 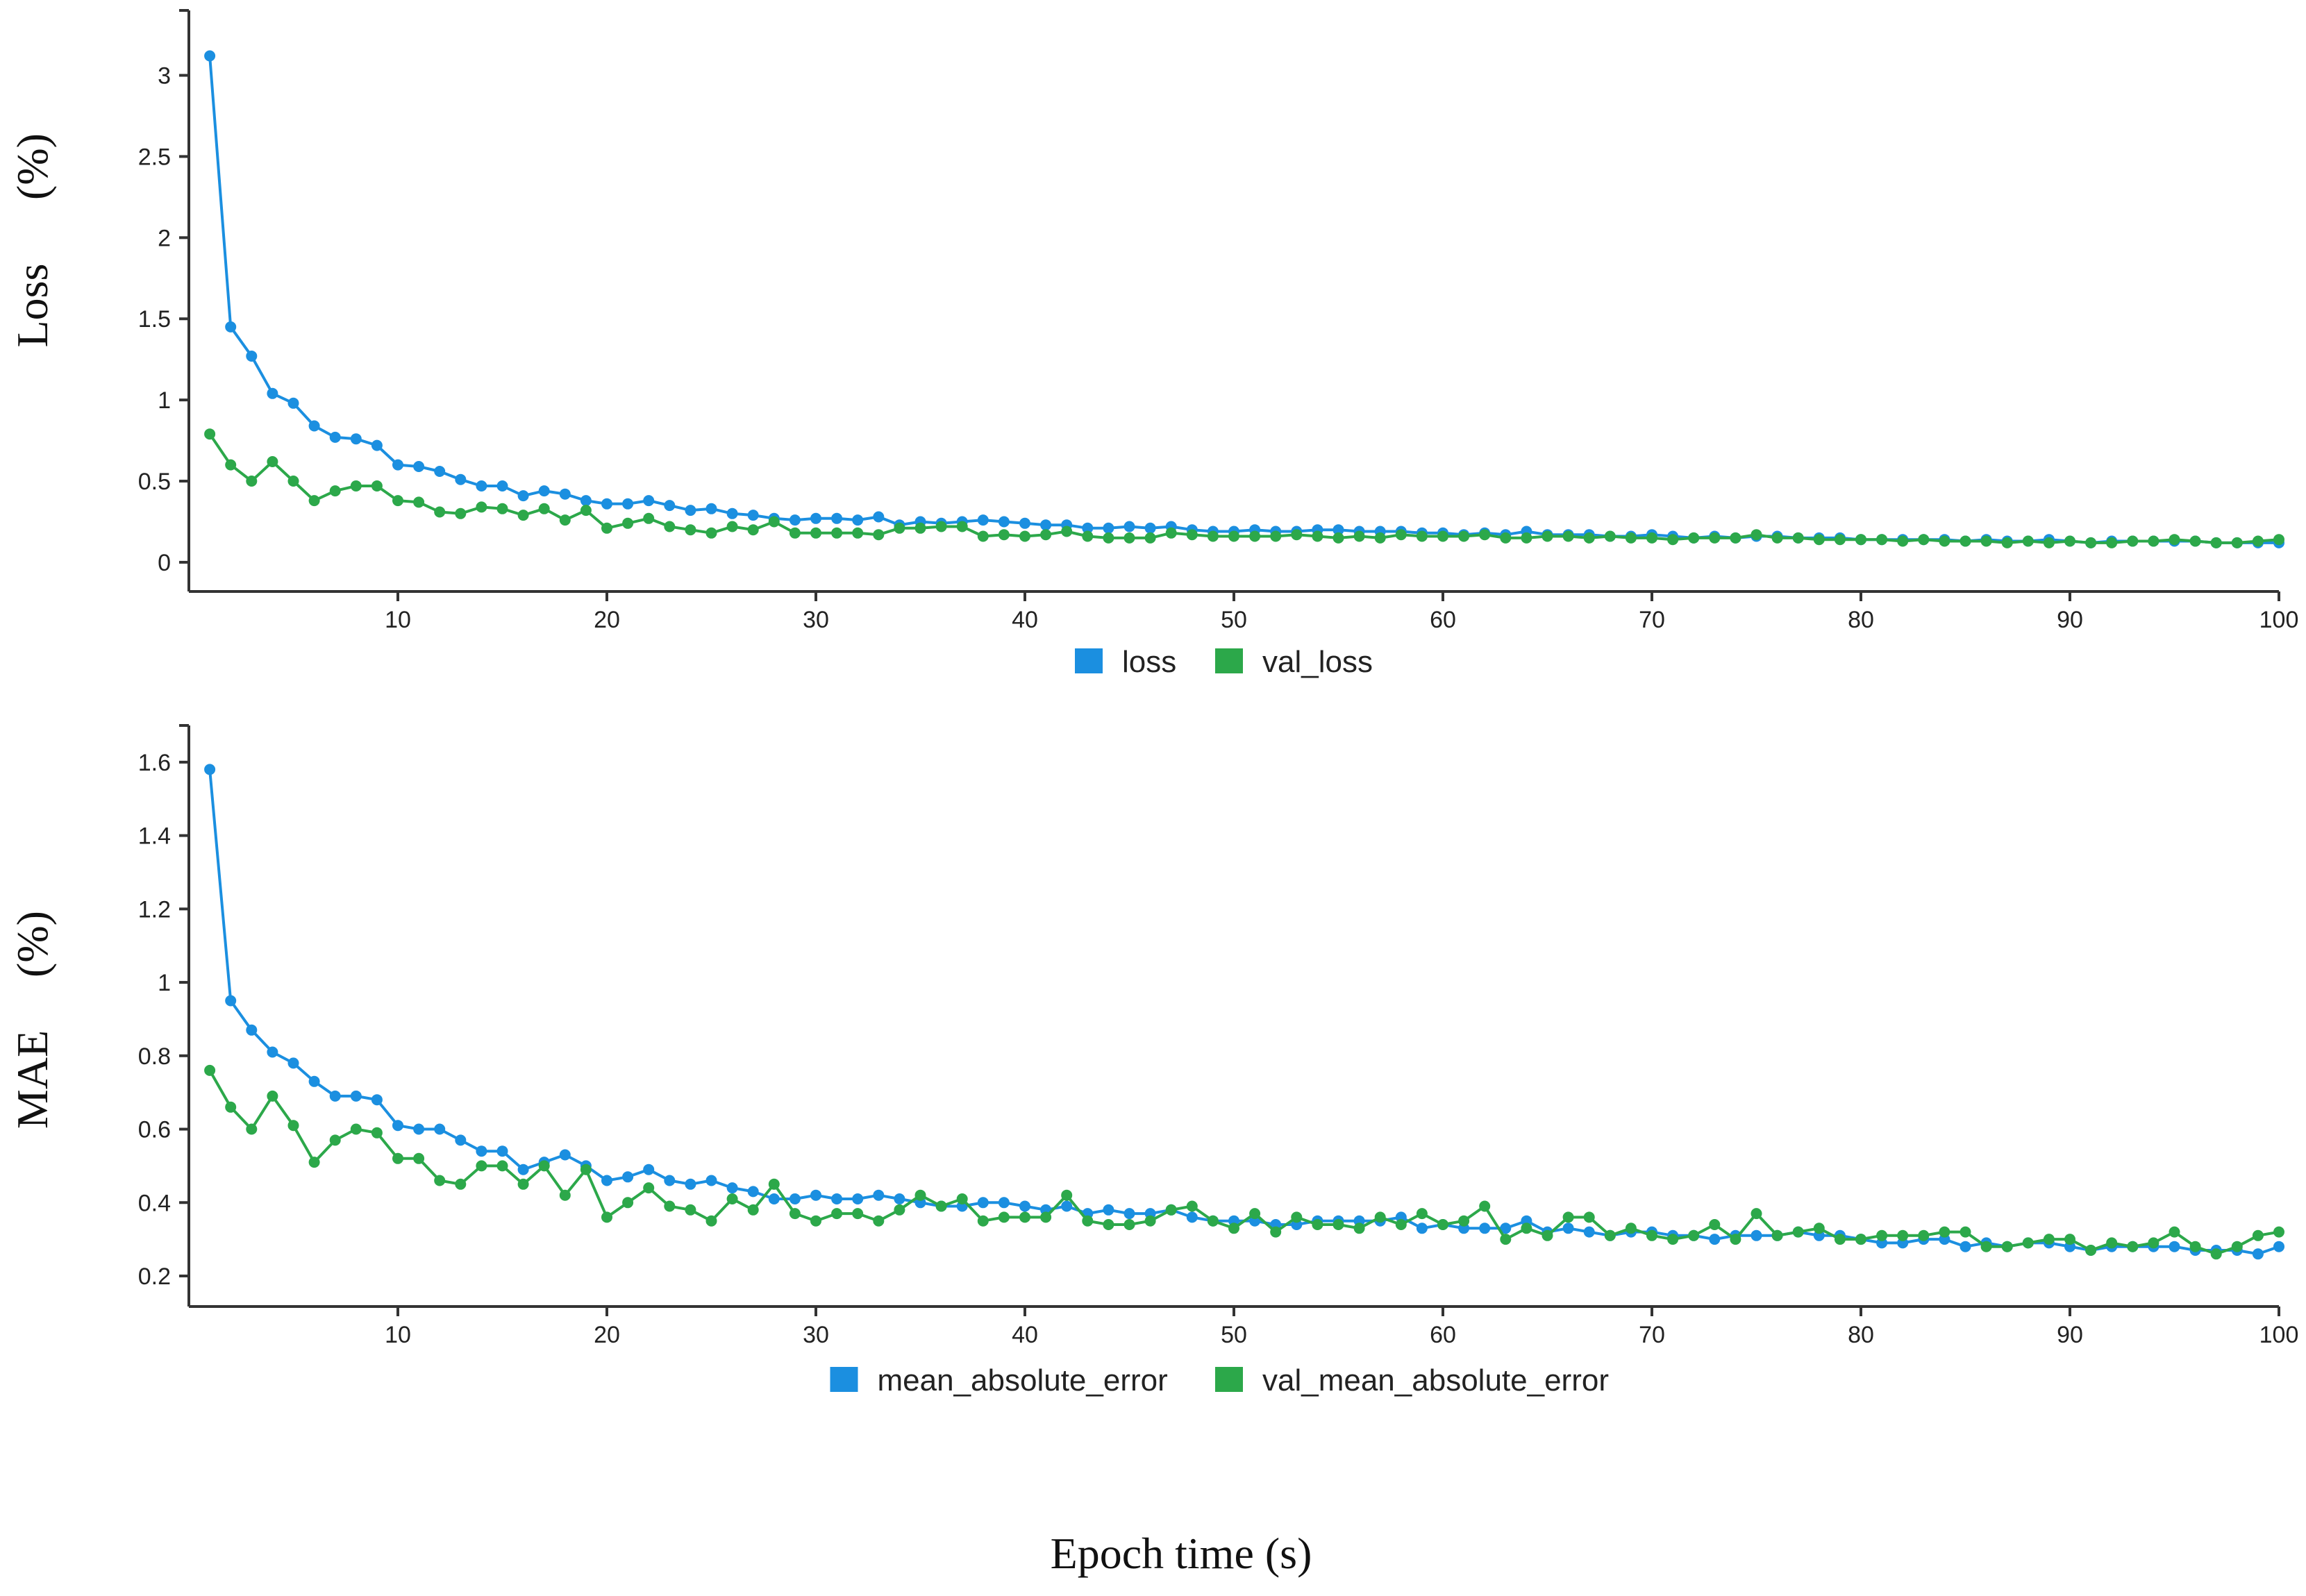 I want to click on y-tick-label: 1.6, so click(x=154, y=763).